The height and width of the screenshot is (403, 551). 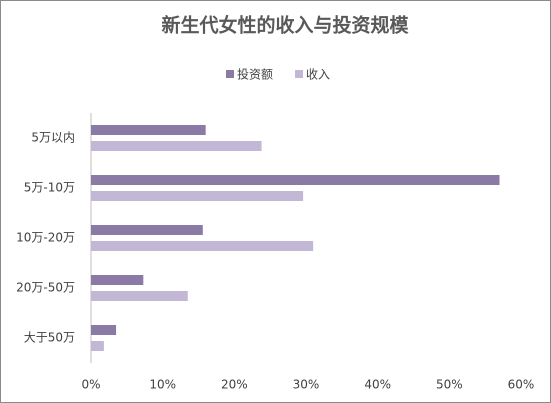 I want to click on x-tick-label: 30%, so click(x=306, y=385).